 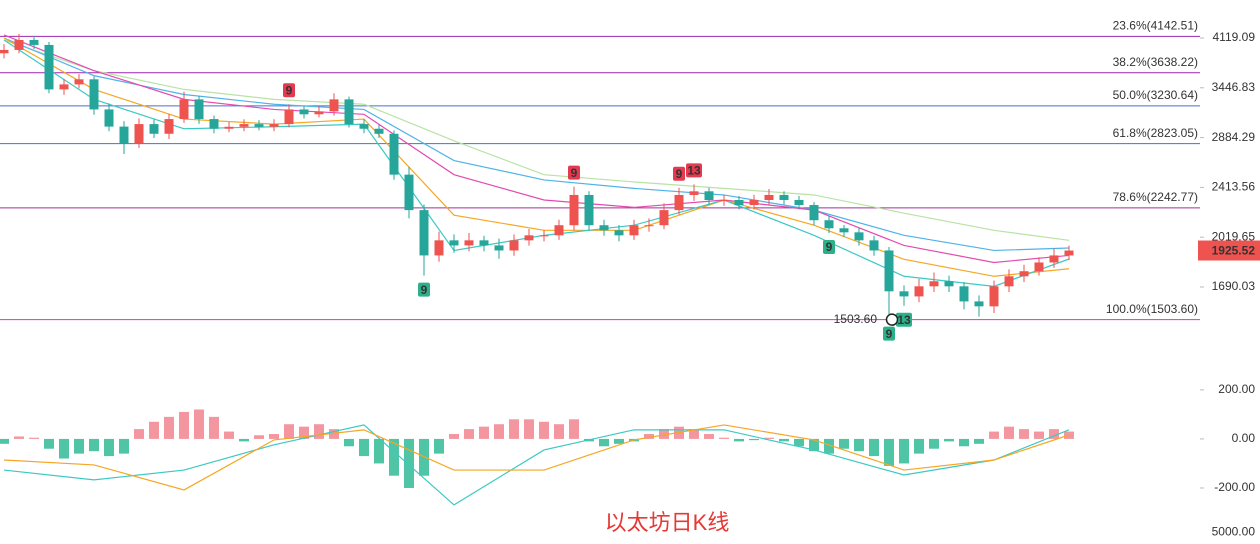 What do you see at coordinates (1234, 286) in the screenshot?
I see `y-tick-label: 1690.03` at bounding box center [1234, 286].